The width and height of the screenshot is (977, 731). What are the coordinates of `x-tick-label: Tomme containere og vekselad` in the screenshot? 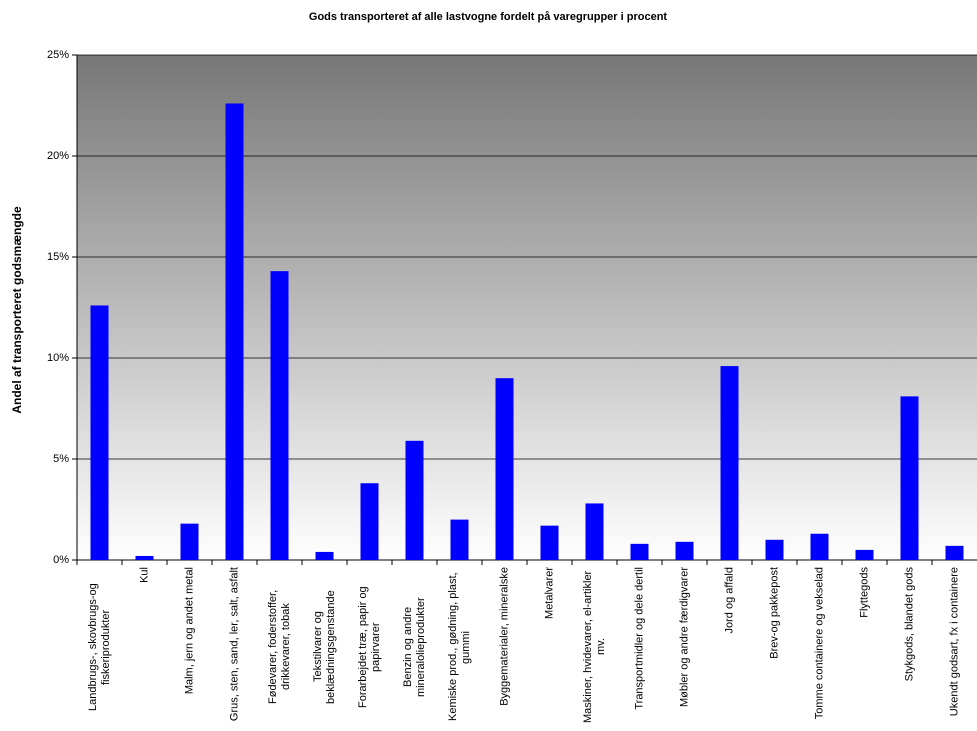 It's located at (819, 643).